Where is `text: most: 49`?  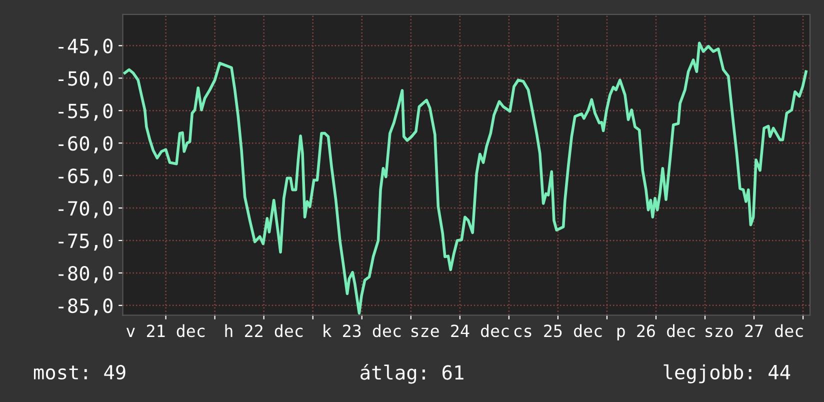
text: most: 49 is located at coordinates (80, 372).